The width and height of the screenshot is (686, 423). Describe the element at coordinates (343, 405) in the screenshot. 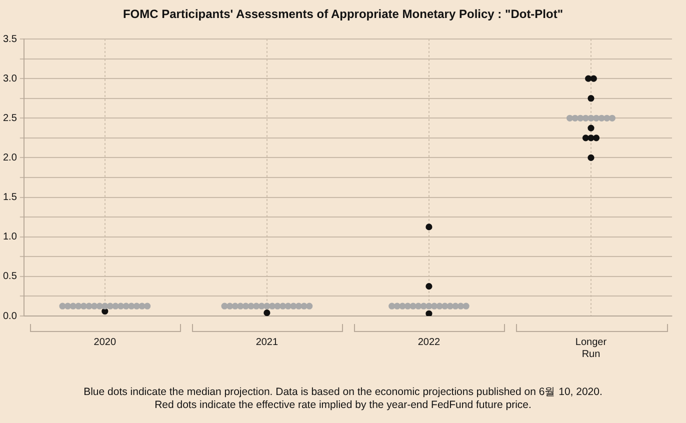

I see `text: Red dots indicate the effective rate implied by the year-end FedFund future price.` at that location.